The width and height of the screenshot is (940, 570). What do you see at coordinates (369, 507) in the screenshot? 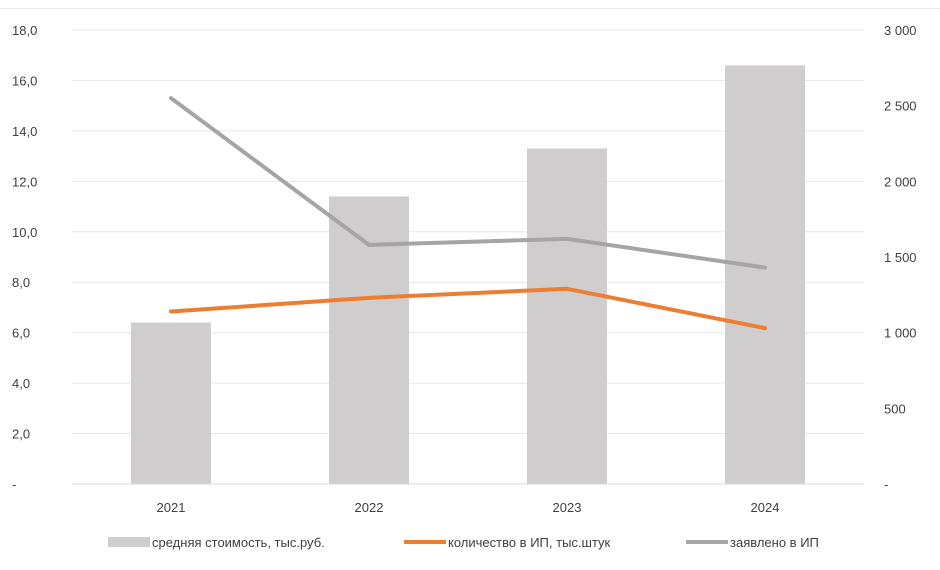
I see `x-tick-label: 2022` at bounding box center [369, 507].